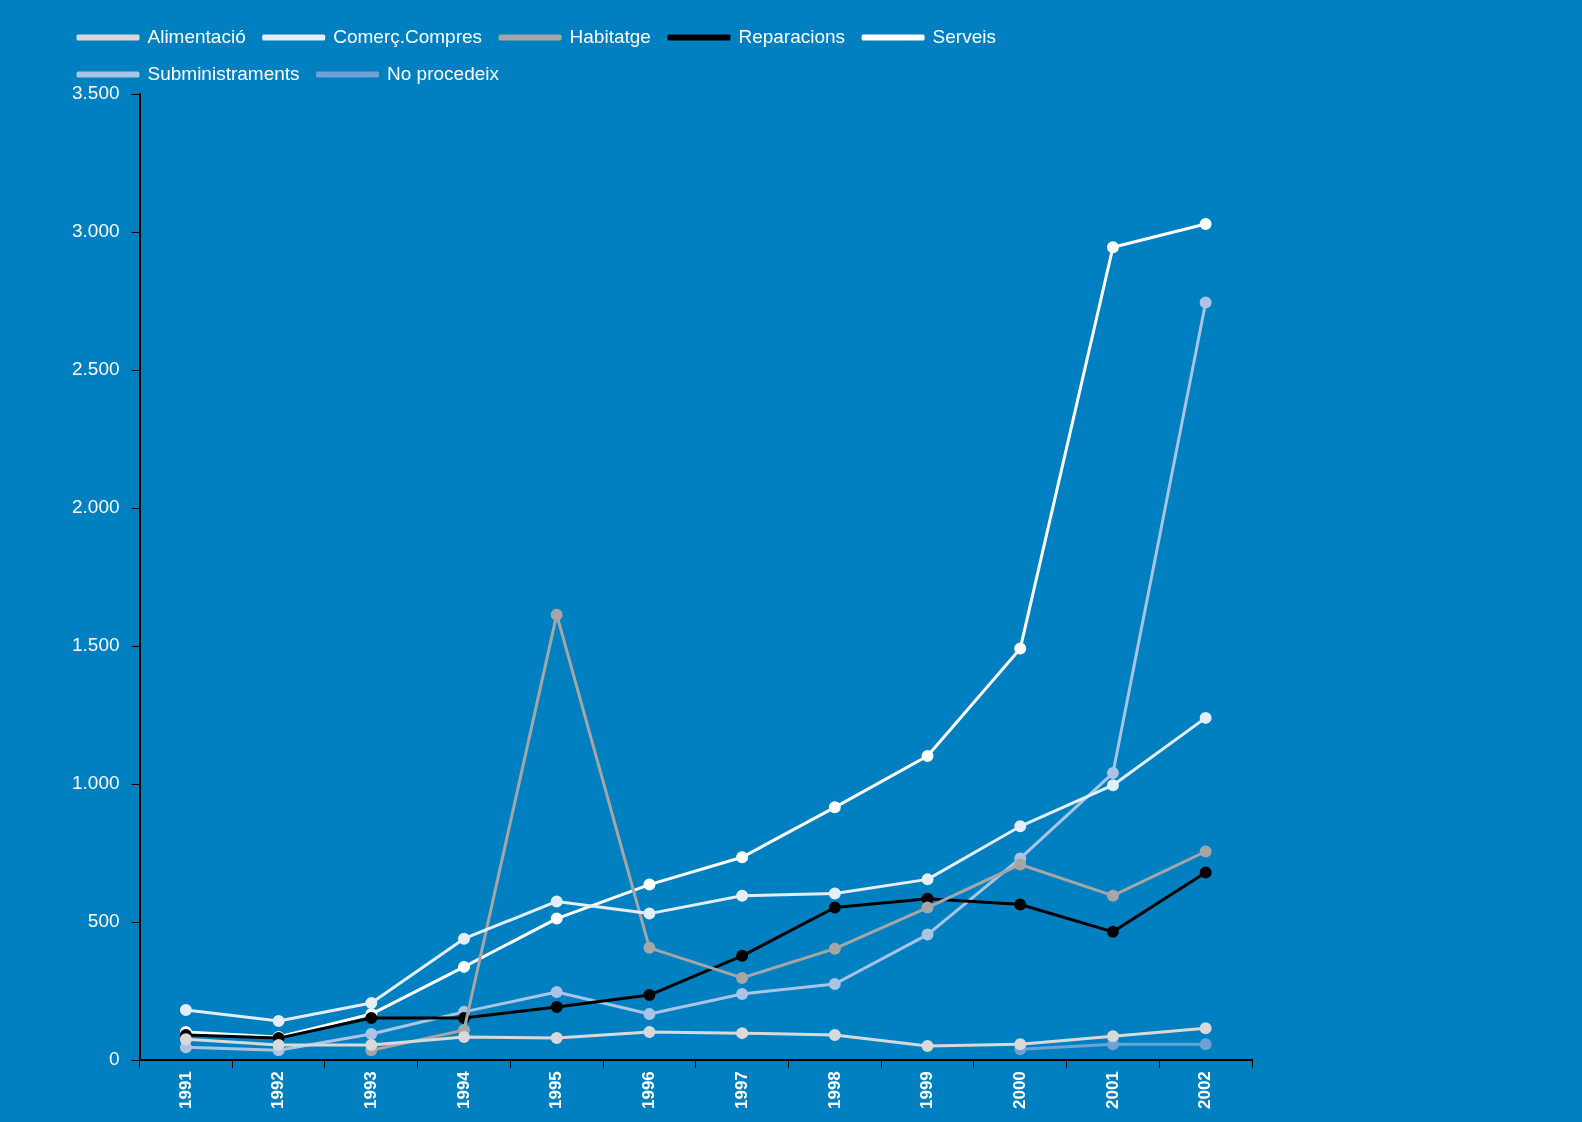  I want to click on legend-label: Alimentació, so click(196, 36).